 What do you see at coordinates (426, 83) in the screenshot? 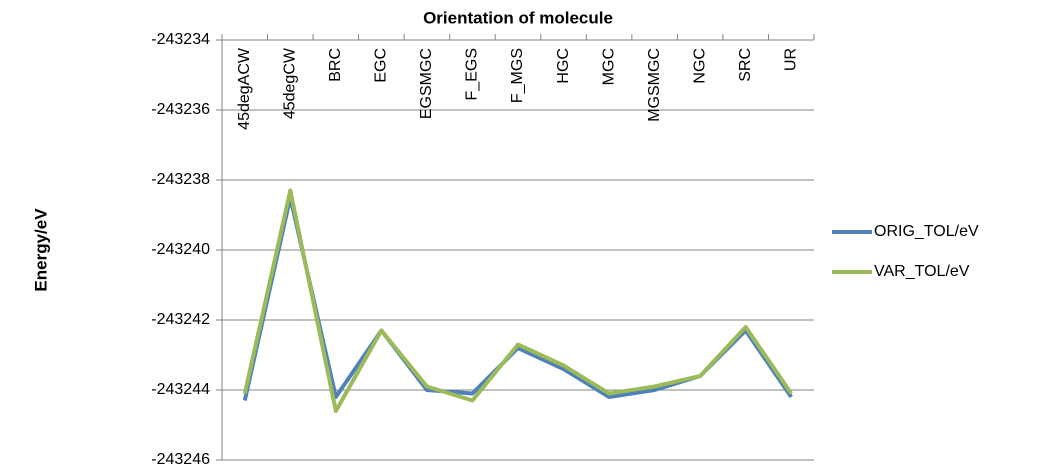
I see `x-tick-label: EGSMGC` at bounding box center [426, 83].